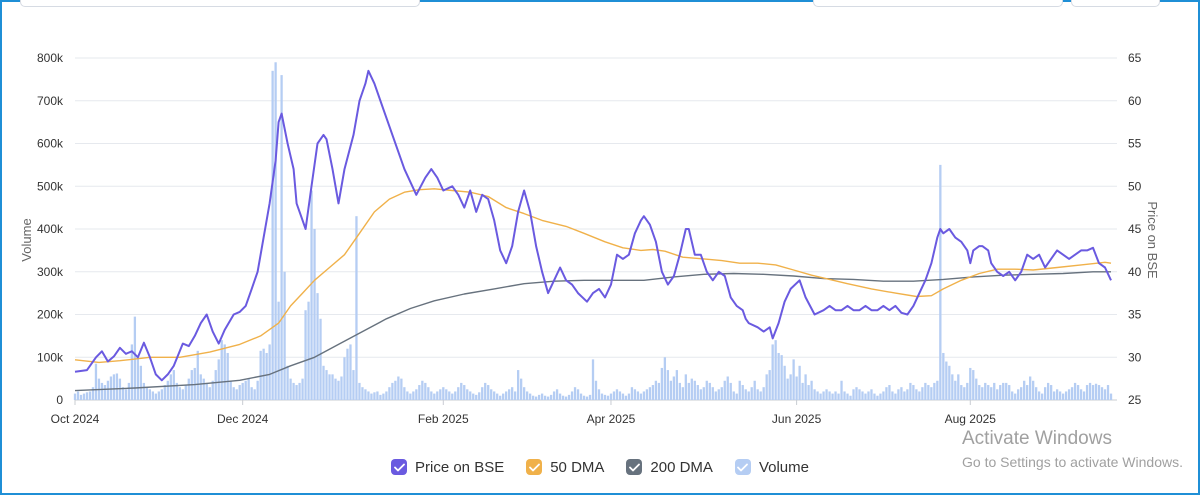 This screenshot has width=1200, height=495. What do you see at coordinates (1037, 438) in the screenshot?
I see `watermark-title: Activate Windows` at bounding box center [1037, 438].